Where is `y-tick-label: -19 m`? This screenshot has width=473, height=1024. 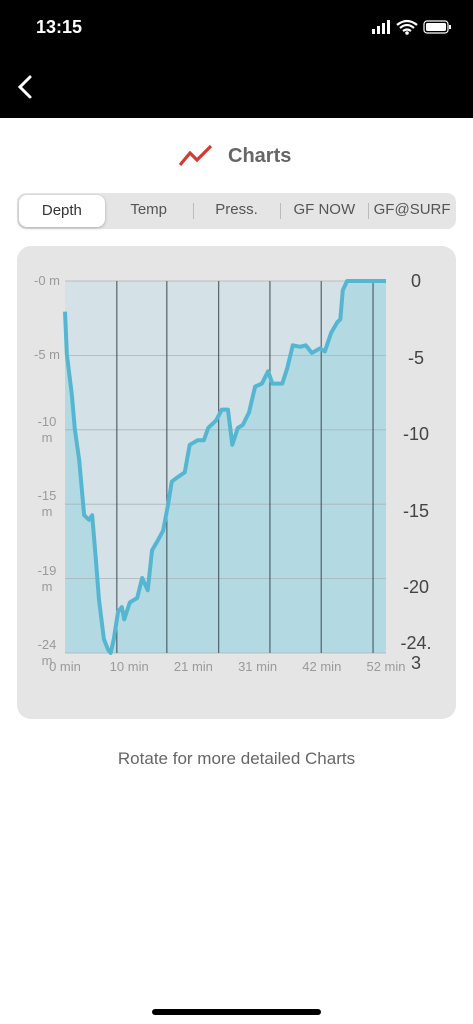
y-tick-label: -19 m is located at coordinates (47, 578).